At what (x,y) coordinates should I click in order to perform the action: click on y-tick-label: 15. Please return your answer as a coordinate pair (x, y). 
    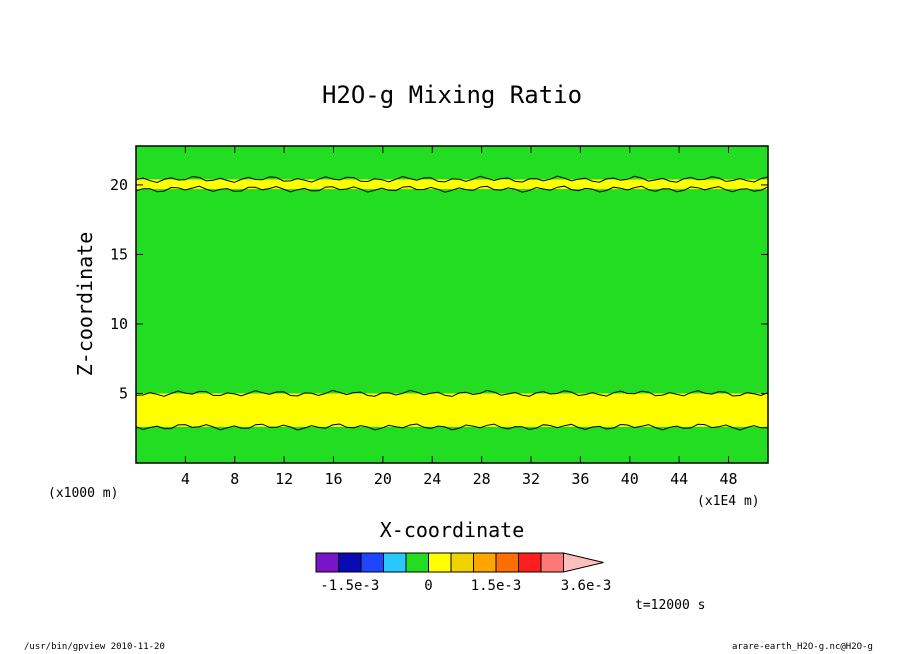
    Looking at the image, I should click on (119, 254).